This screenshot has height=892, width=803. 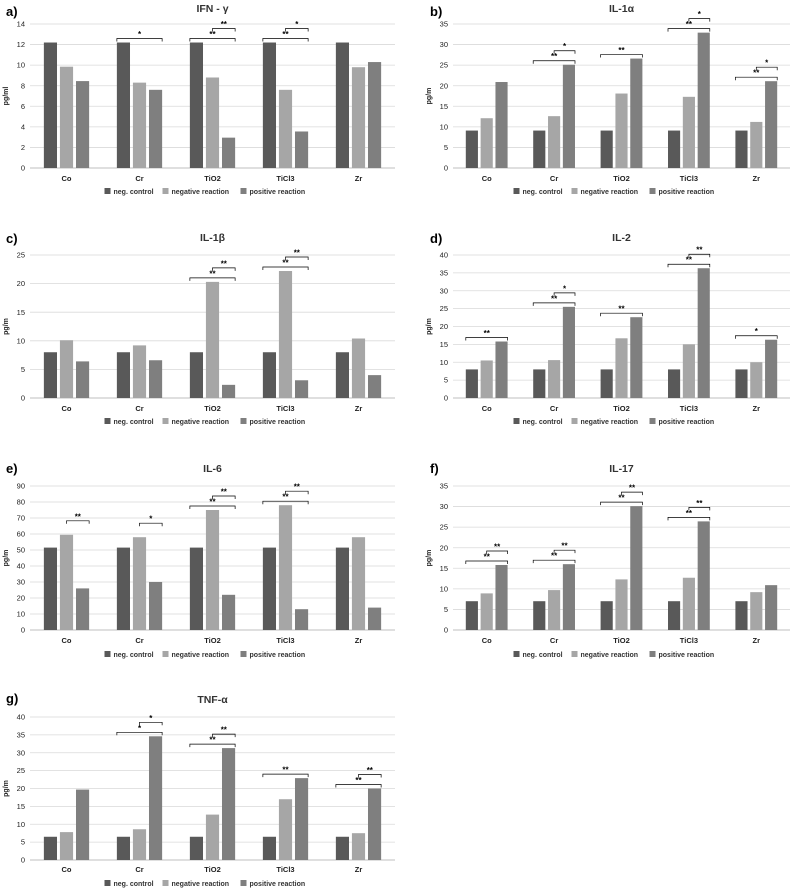 I want to click on y-tick-label: 30, so click(x=444, y=506).